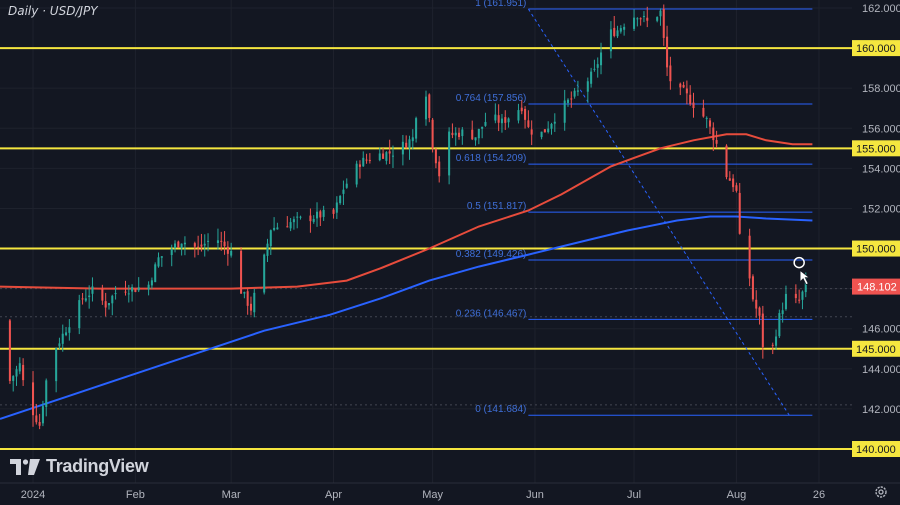 This screenshot has width=900, height=505. What do you see at coordinates (491, 158) in the screenshot?
I see `fib-level-label: 0.618 (154.209)` at bounding box center [491, 158].